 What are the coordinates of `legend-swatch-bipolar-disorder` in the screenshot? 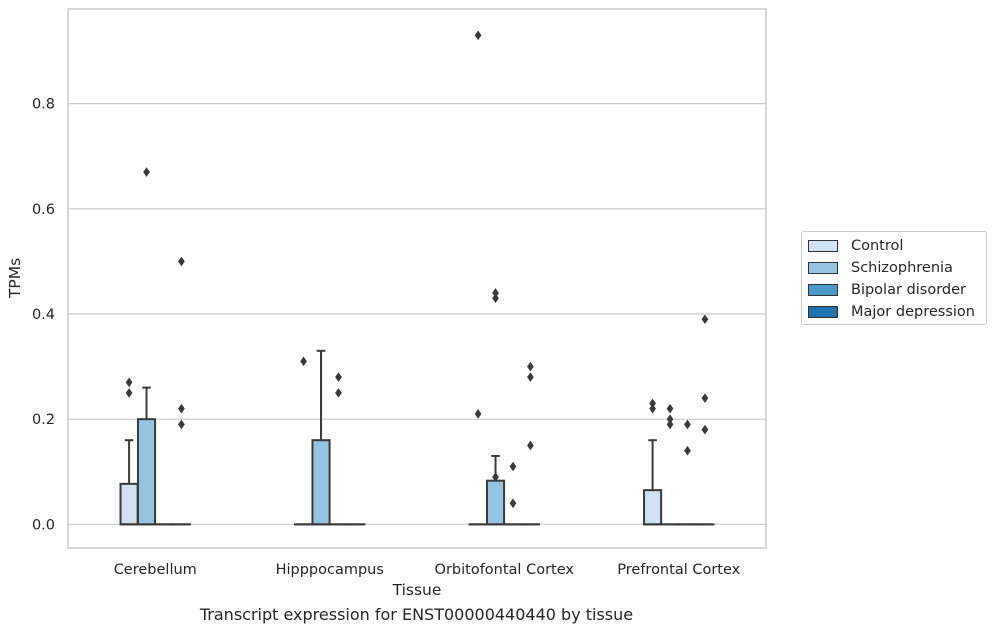 It's located at (823, 290).